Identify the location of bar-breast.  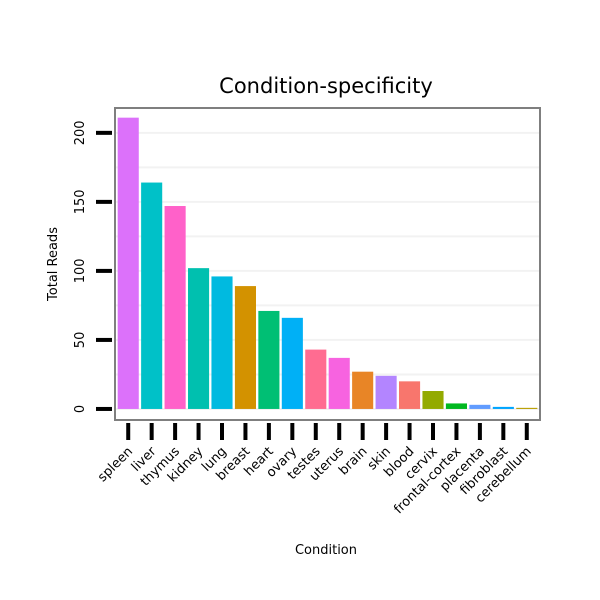
(245, 347).